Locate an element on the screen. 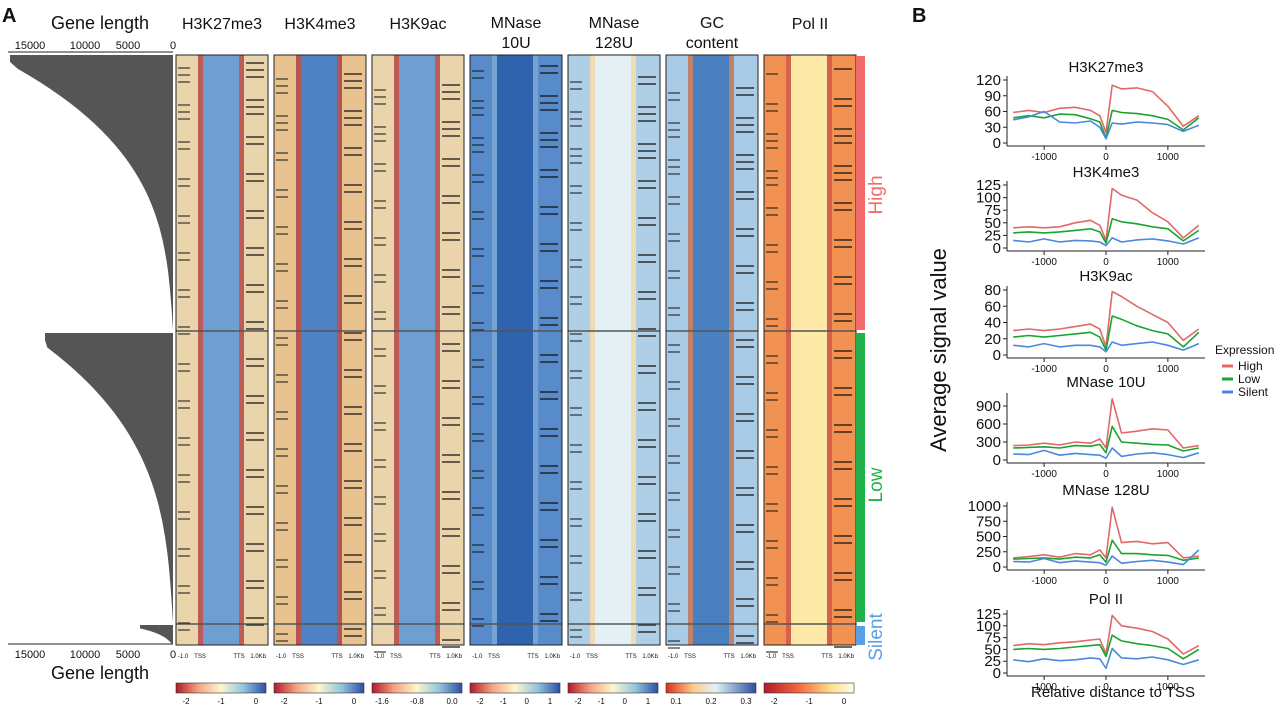  heatmap-title: H3K4me3 is located at coordinates (319, 24).